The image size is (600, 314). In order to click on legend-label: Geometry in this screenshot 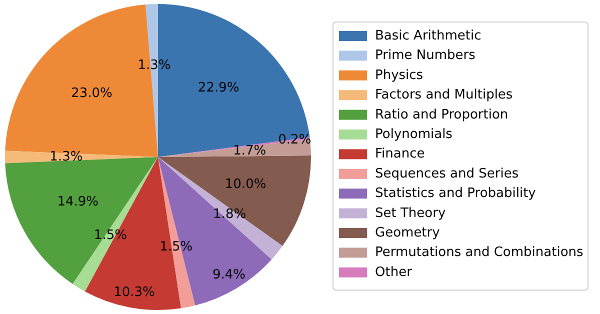, I will do `click(407, 233)`.